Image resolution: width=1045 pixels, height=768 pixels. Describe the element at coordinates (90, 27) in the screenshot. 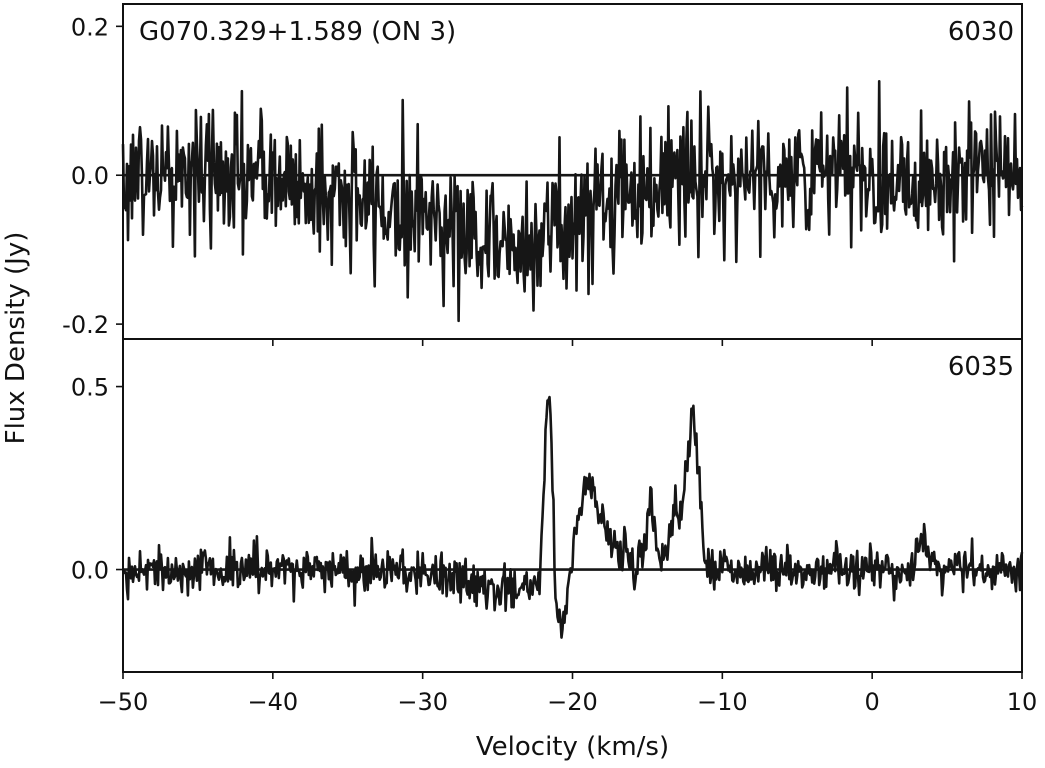

I see `y-tick-label: 0.2` at that location.